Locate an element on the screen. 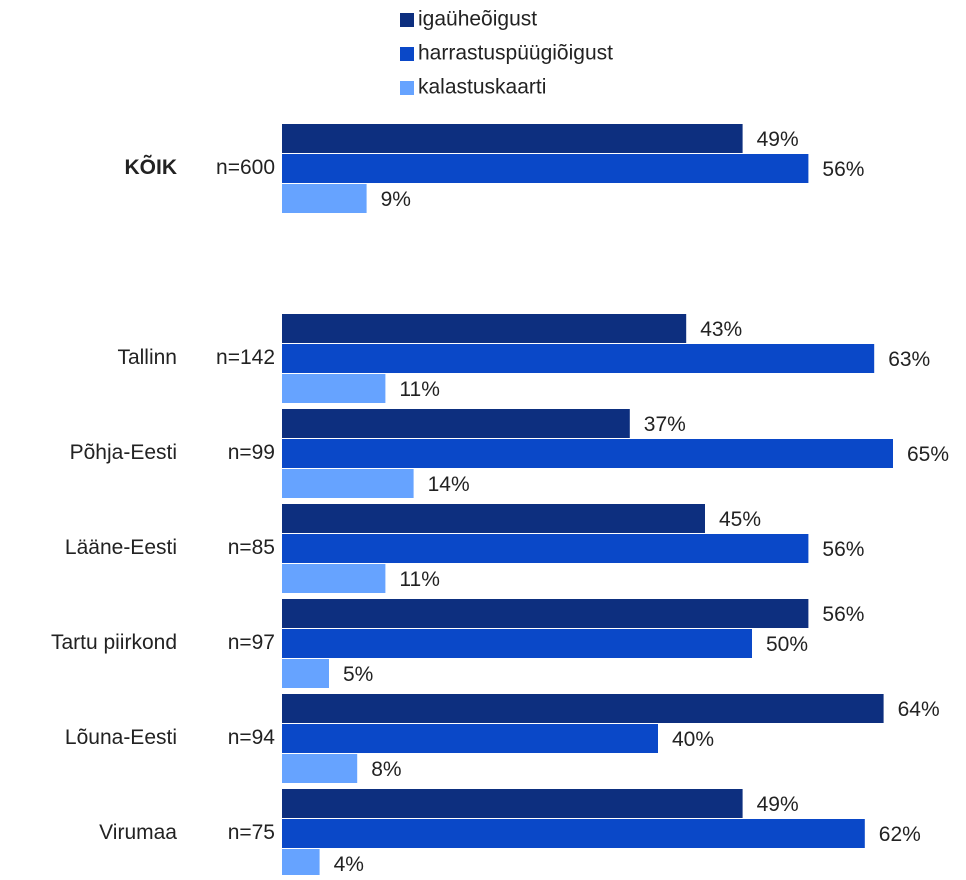 This screenshot has width=966, height=880. value-label: 45% is located at coordinates (740, 519).